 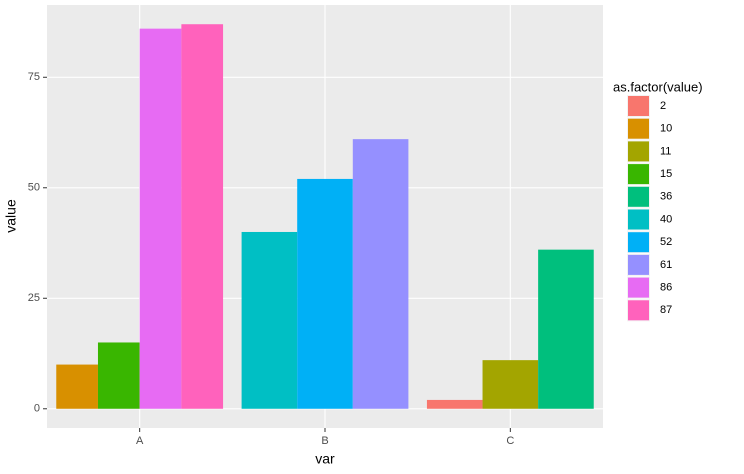 I want to click on legend-label: 10, so click(x=666, y=129).